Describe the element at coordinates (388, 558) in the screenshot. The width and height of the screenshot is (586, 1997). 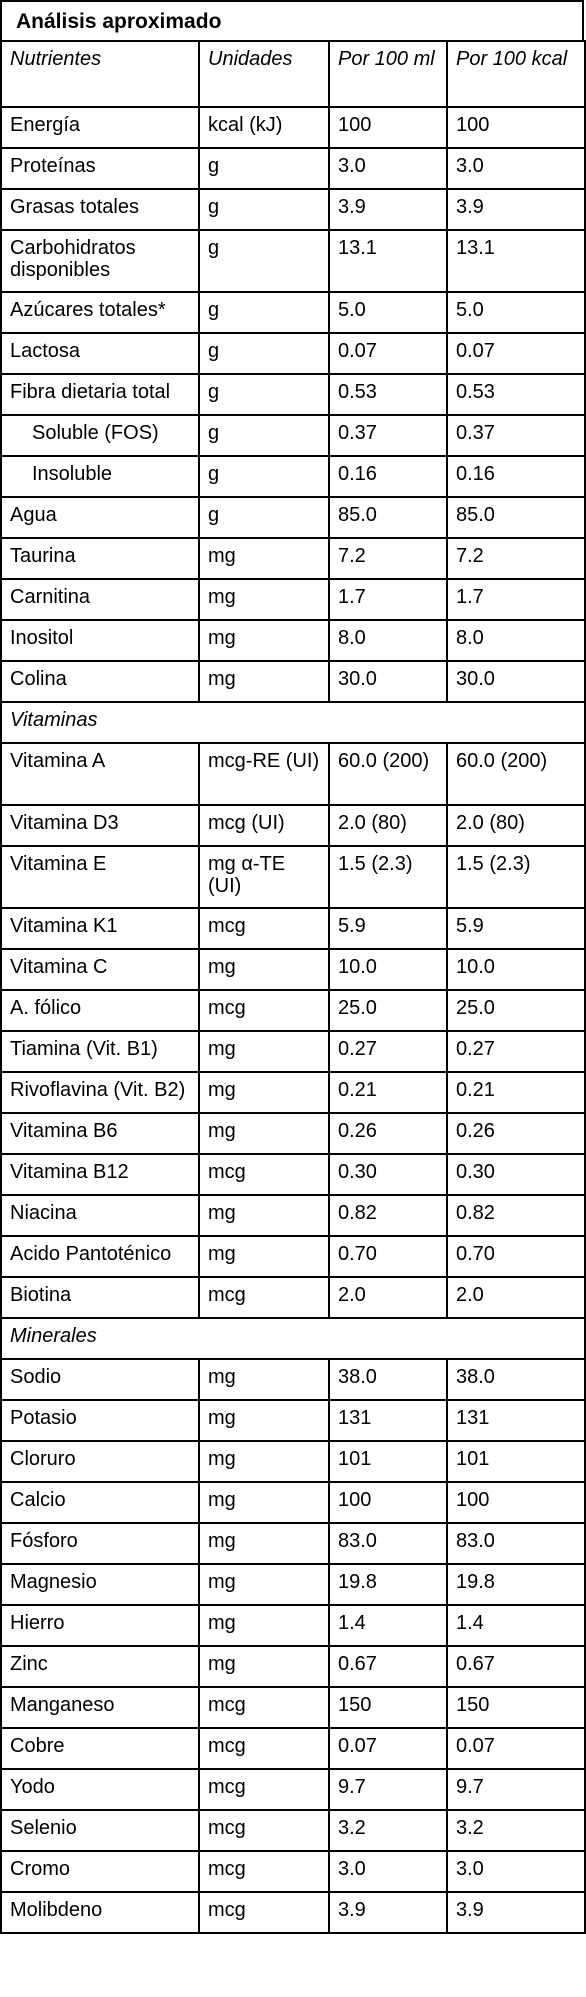
I see `value-per-100ml: 7.2` at that location.